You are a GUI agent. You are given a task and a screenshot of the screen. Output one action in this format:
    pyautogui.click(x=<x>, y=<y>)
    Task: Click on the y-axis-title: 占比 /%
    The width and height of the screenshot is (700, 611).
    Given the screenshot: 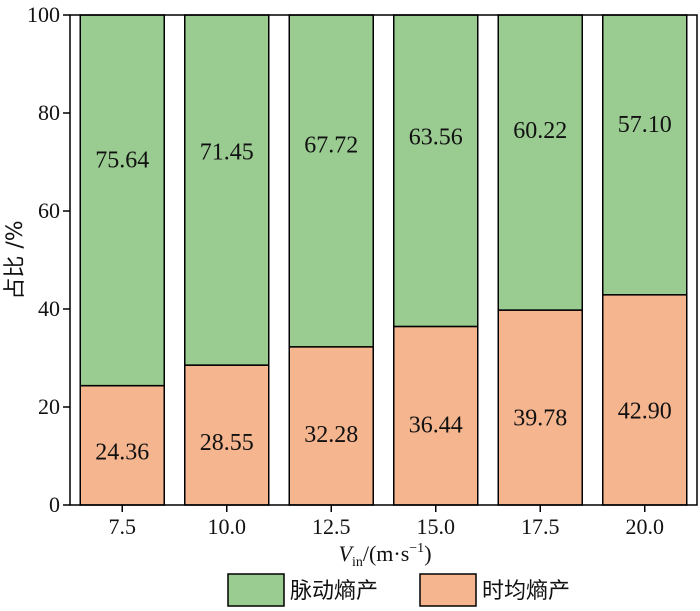 What is the action you would take?
    pyautogui.click(x=15, y=259)
    